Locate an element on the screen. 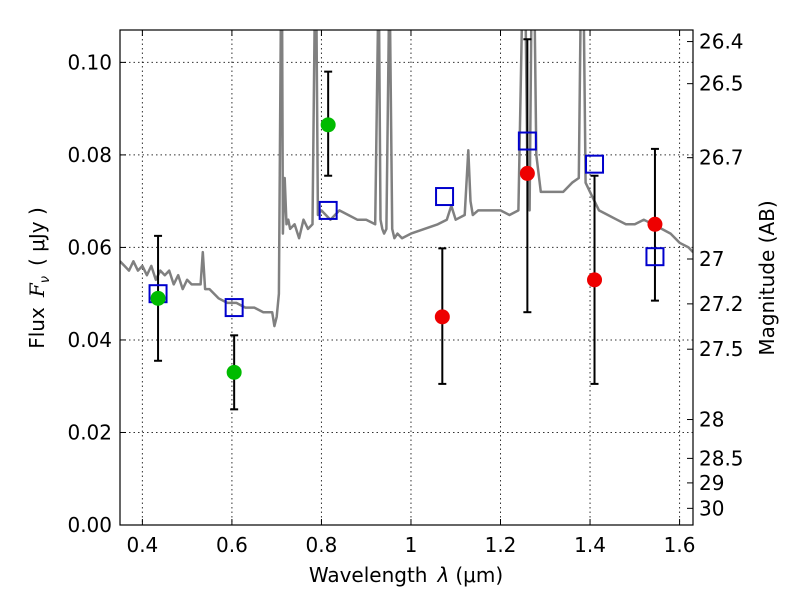  x-tick-label: 0.6 is located at coordinates (232, 545).